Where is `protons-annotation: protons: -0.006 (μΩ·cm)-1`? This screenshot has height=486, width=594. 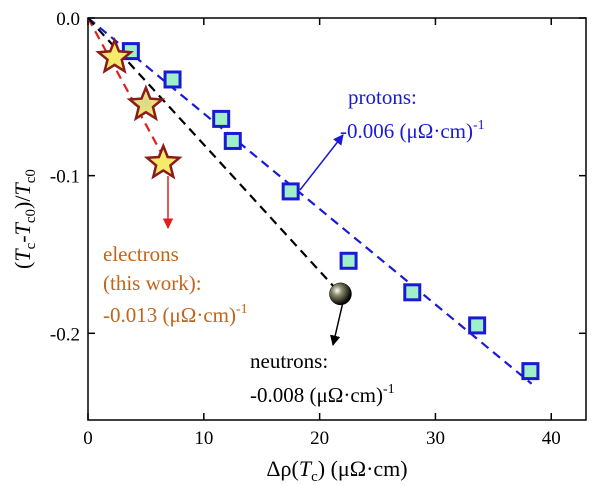
protons-annotation: protons: -0.006 (μΩ·cm)-1 is located at coordinates (412, 114).